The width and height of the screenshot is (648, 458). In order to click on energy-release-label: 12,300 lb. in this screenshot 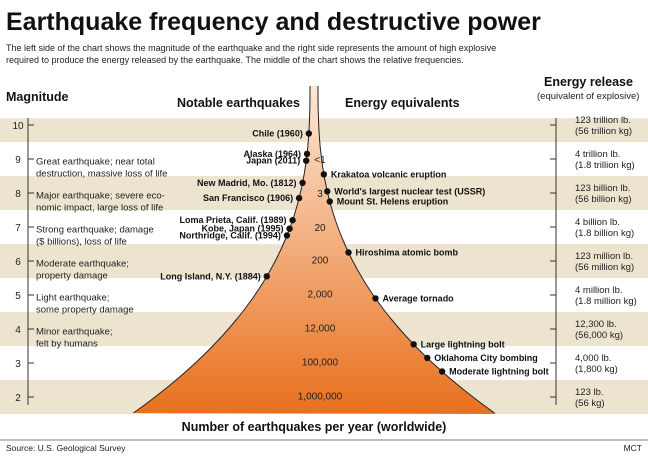, I will do `click(596, 324)`.